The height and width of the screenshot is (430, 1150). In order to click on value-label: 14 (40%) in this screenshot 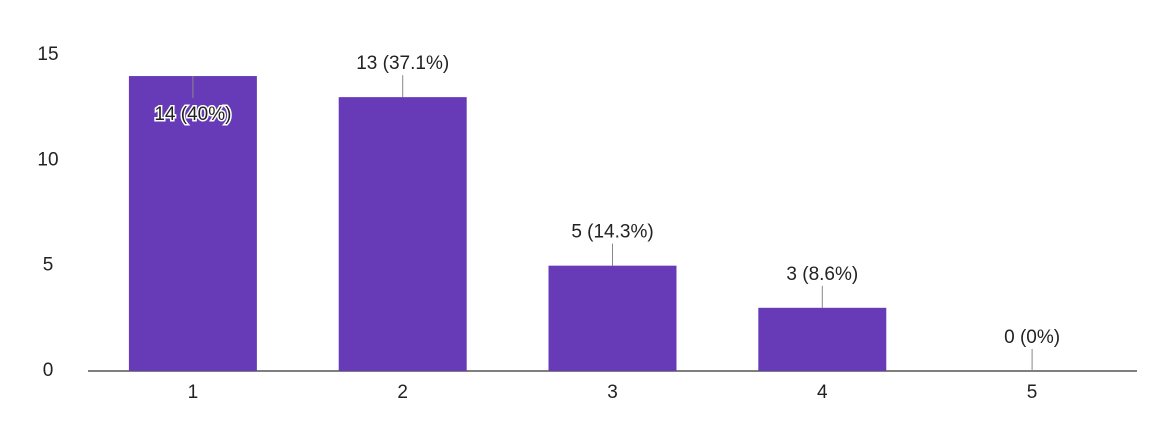, I will do `click(192, 114)`.